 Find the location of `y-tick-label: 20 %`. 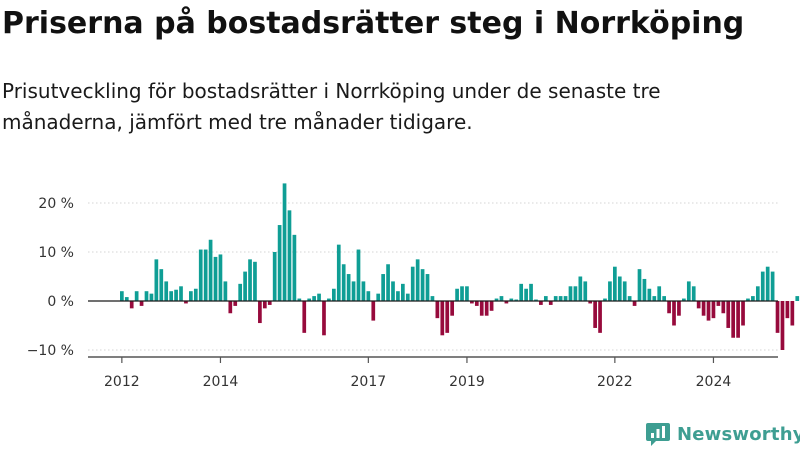

y-tick-label: 20 % is located at coordinates (56, 204).